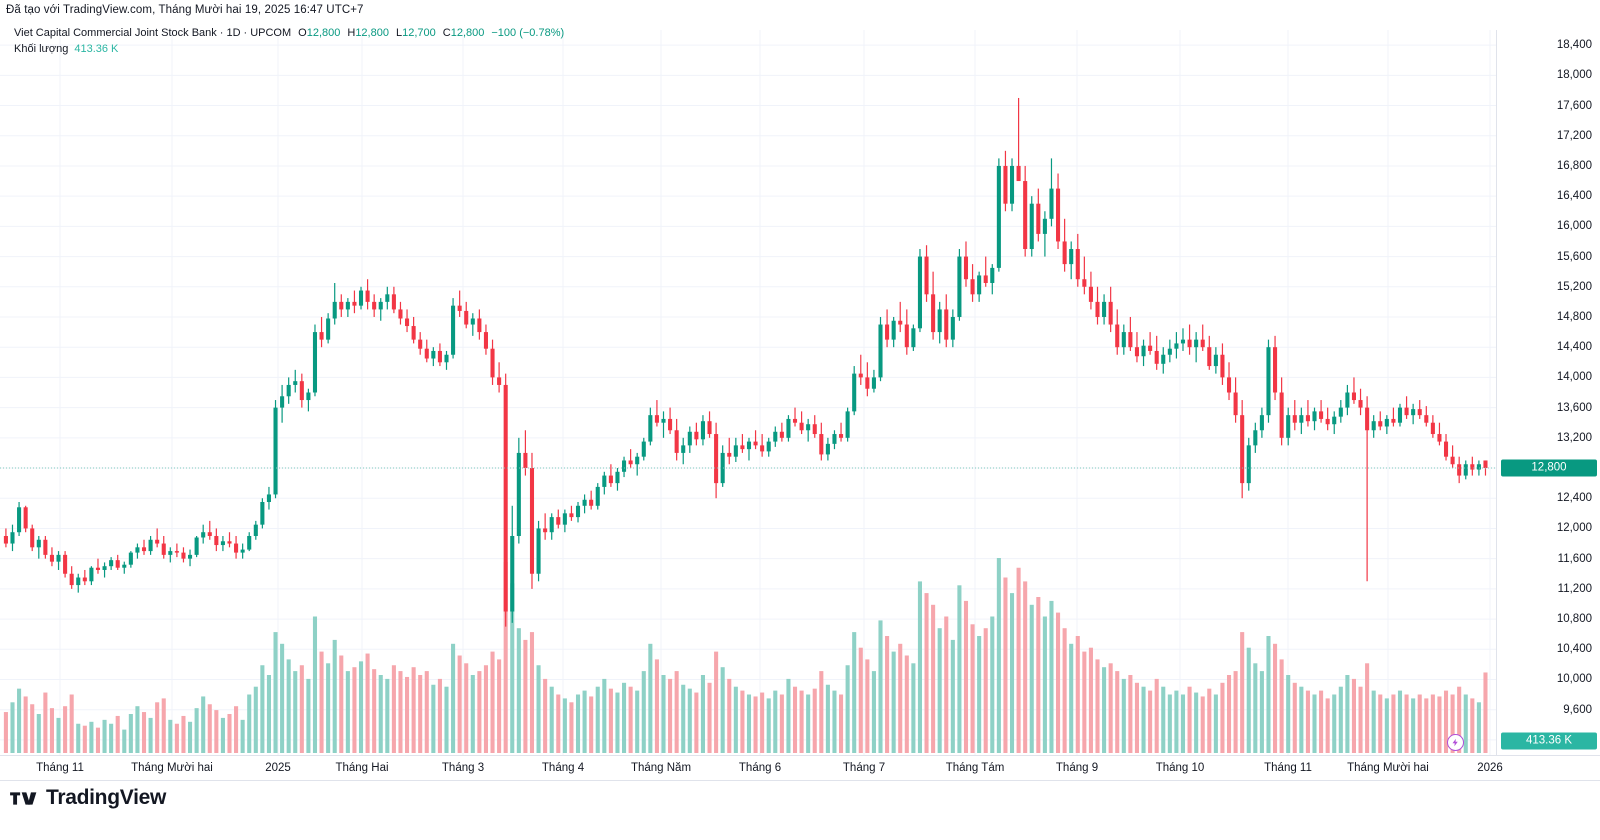 The height and width of the screenshot is (840, 1600). What do you see at coordinates (1549, 468) in the screenshot?
I see `last-price-badge: 12,800` at bounding box center [1549, 468].